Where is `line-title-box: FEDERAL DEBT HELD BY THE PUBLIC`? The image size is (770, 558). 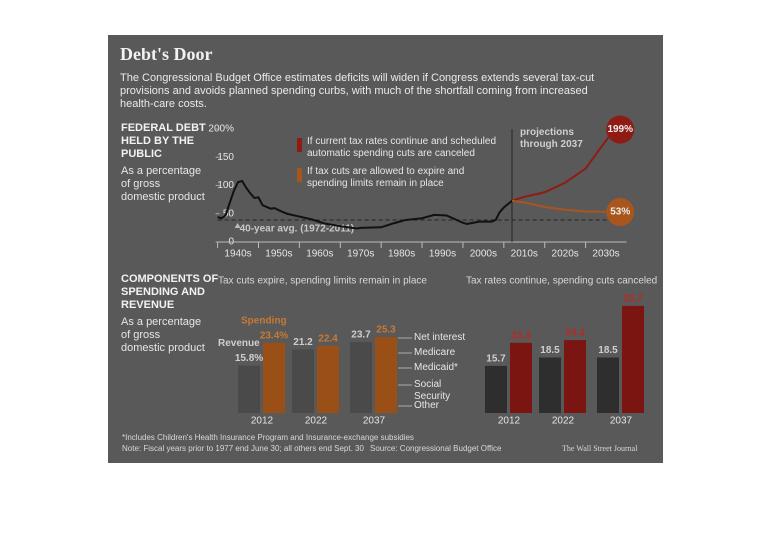
line-title-box: FEDERAL DEBT HELD BY THE PUBLIC is located at coordinates (163, 141).